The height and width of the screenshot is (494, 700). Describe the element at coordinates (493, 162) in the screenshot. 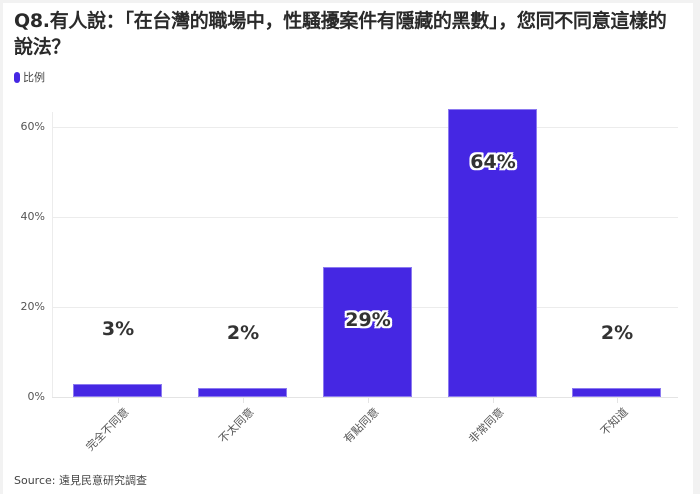

I see `bar-value-label: 64%` at that location.